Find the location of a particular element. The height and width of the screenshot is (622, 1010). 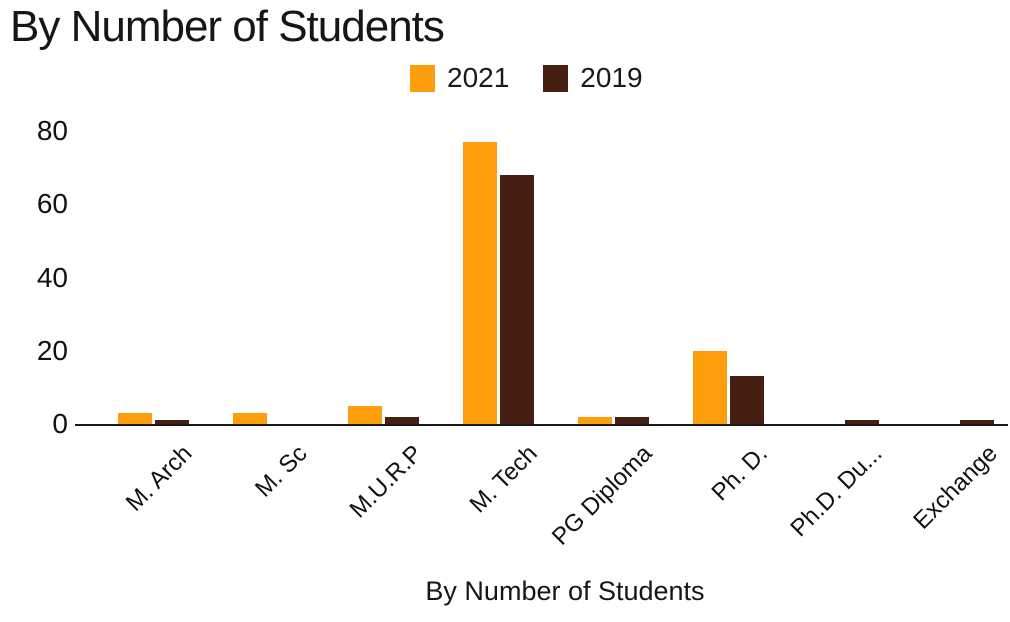

bar-group-pg-diploma is located at coordinates (613, 277).